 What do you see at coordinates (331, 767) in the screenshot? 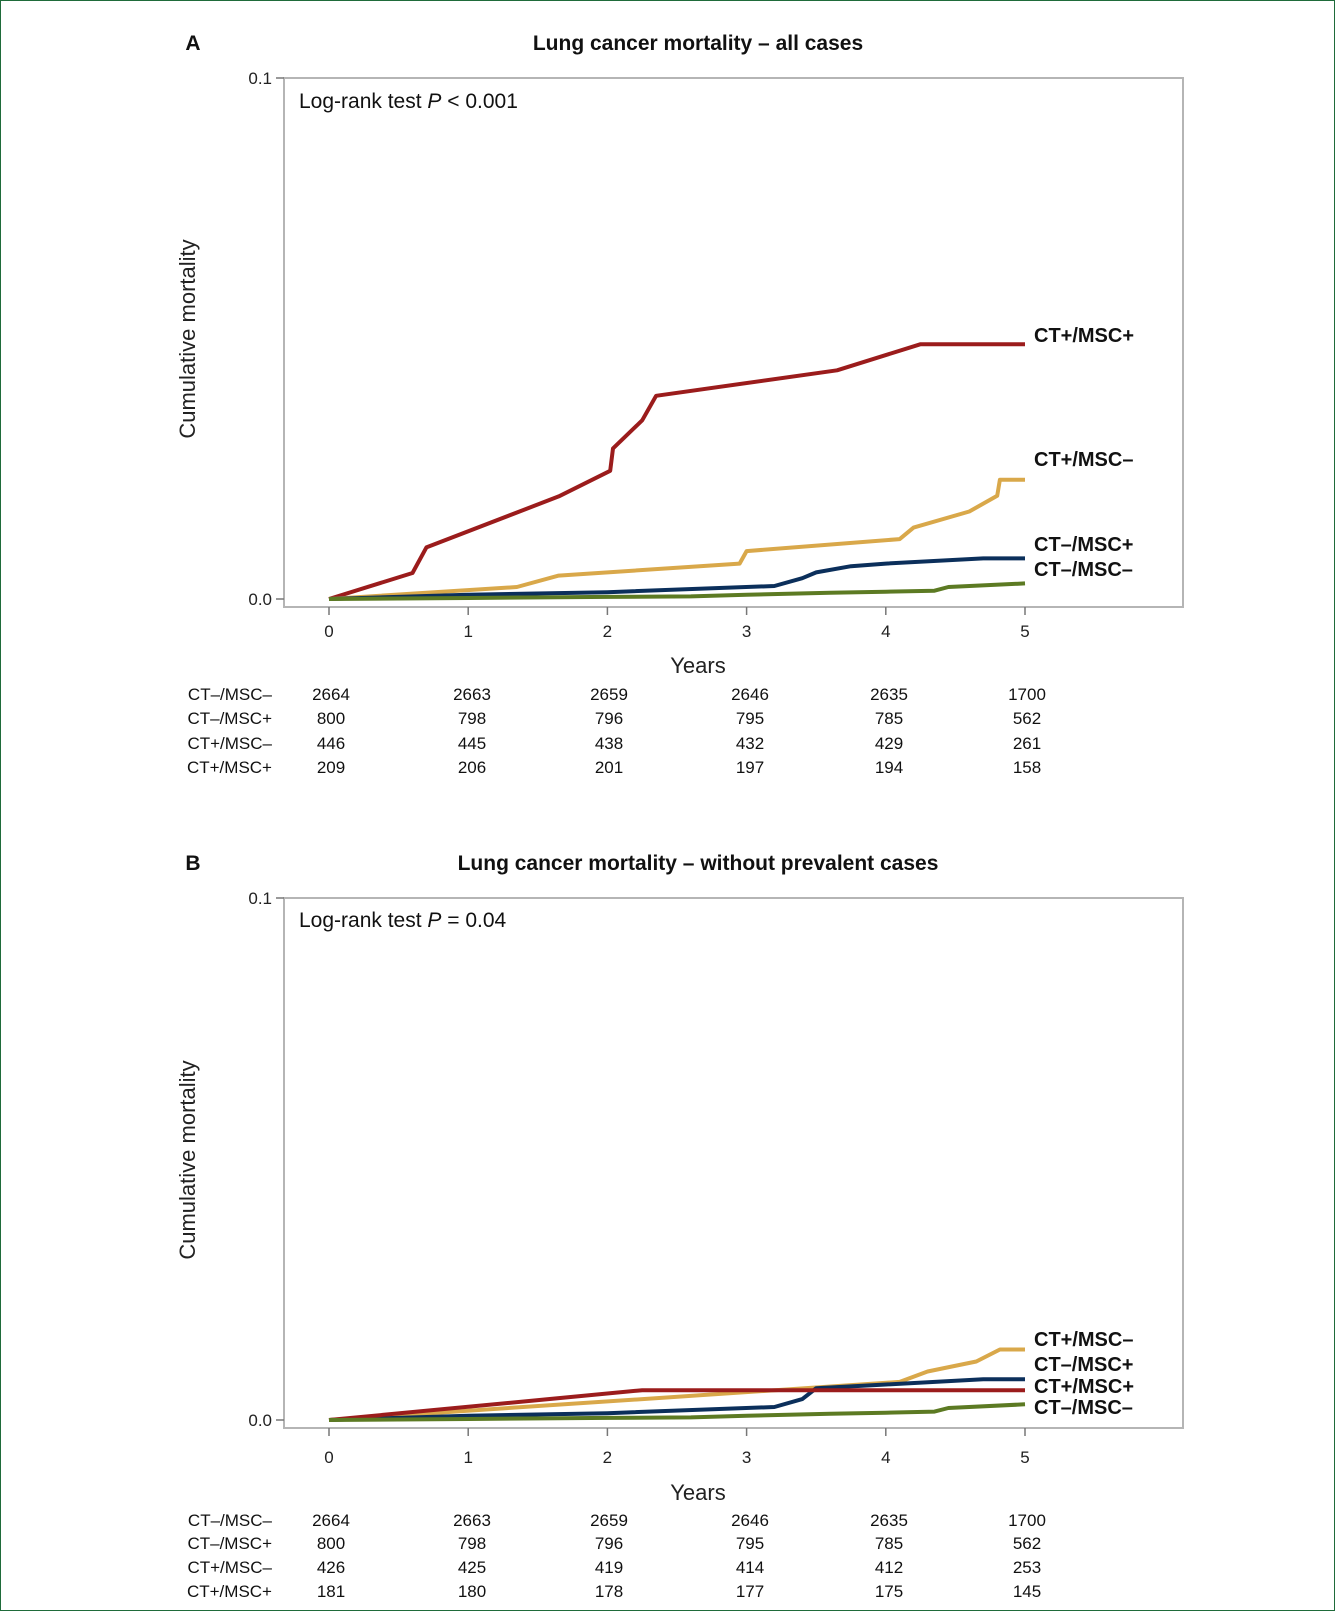
I see `risk-cell: 209` at bounding box center [331, 767].